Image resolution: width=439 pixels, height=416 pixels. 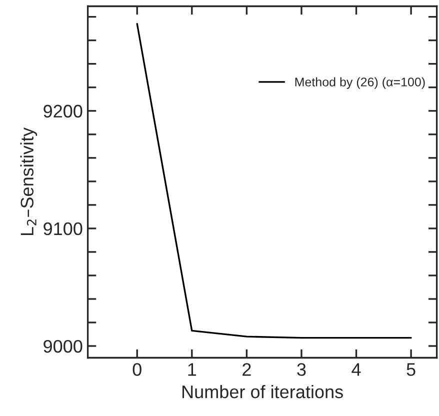 What do you see at coordinates (411, 369) in the screenshot?
I see `x-tick-label: 5` at bounding box center [411, 369].